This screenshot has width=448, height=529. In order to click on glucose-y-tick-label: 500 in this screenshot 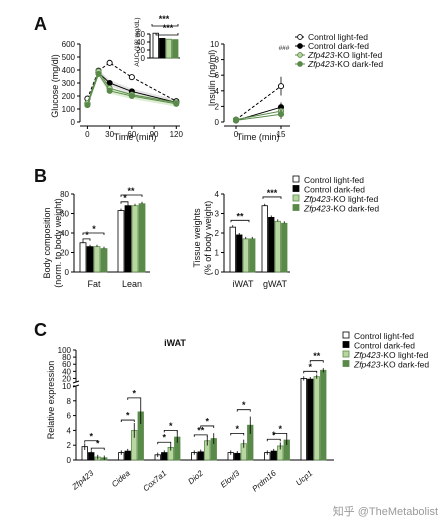, I will do `click(69, 57)`.